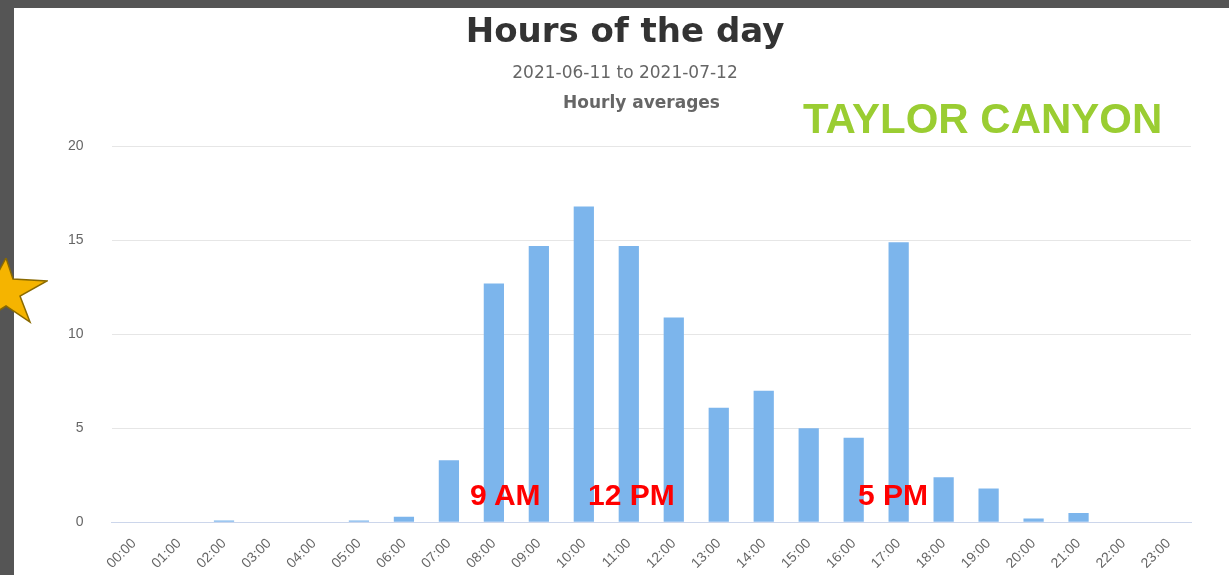 The width and height of the screenshot is (1229, 575). What do you see at coordinates (79, 427) in the screenshot?
I see `y-tick-label: 5` at bounding box center [79, 427].